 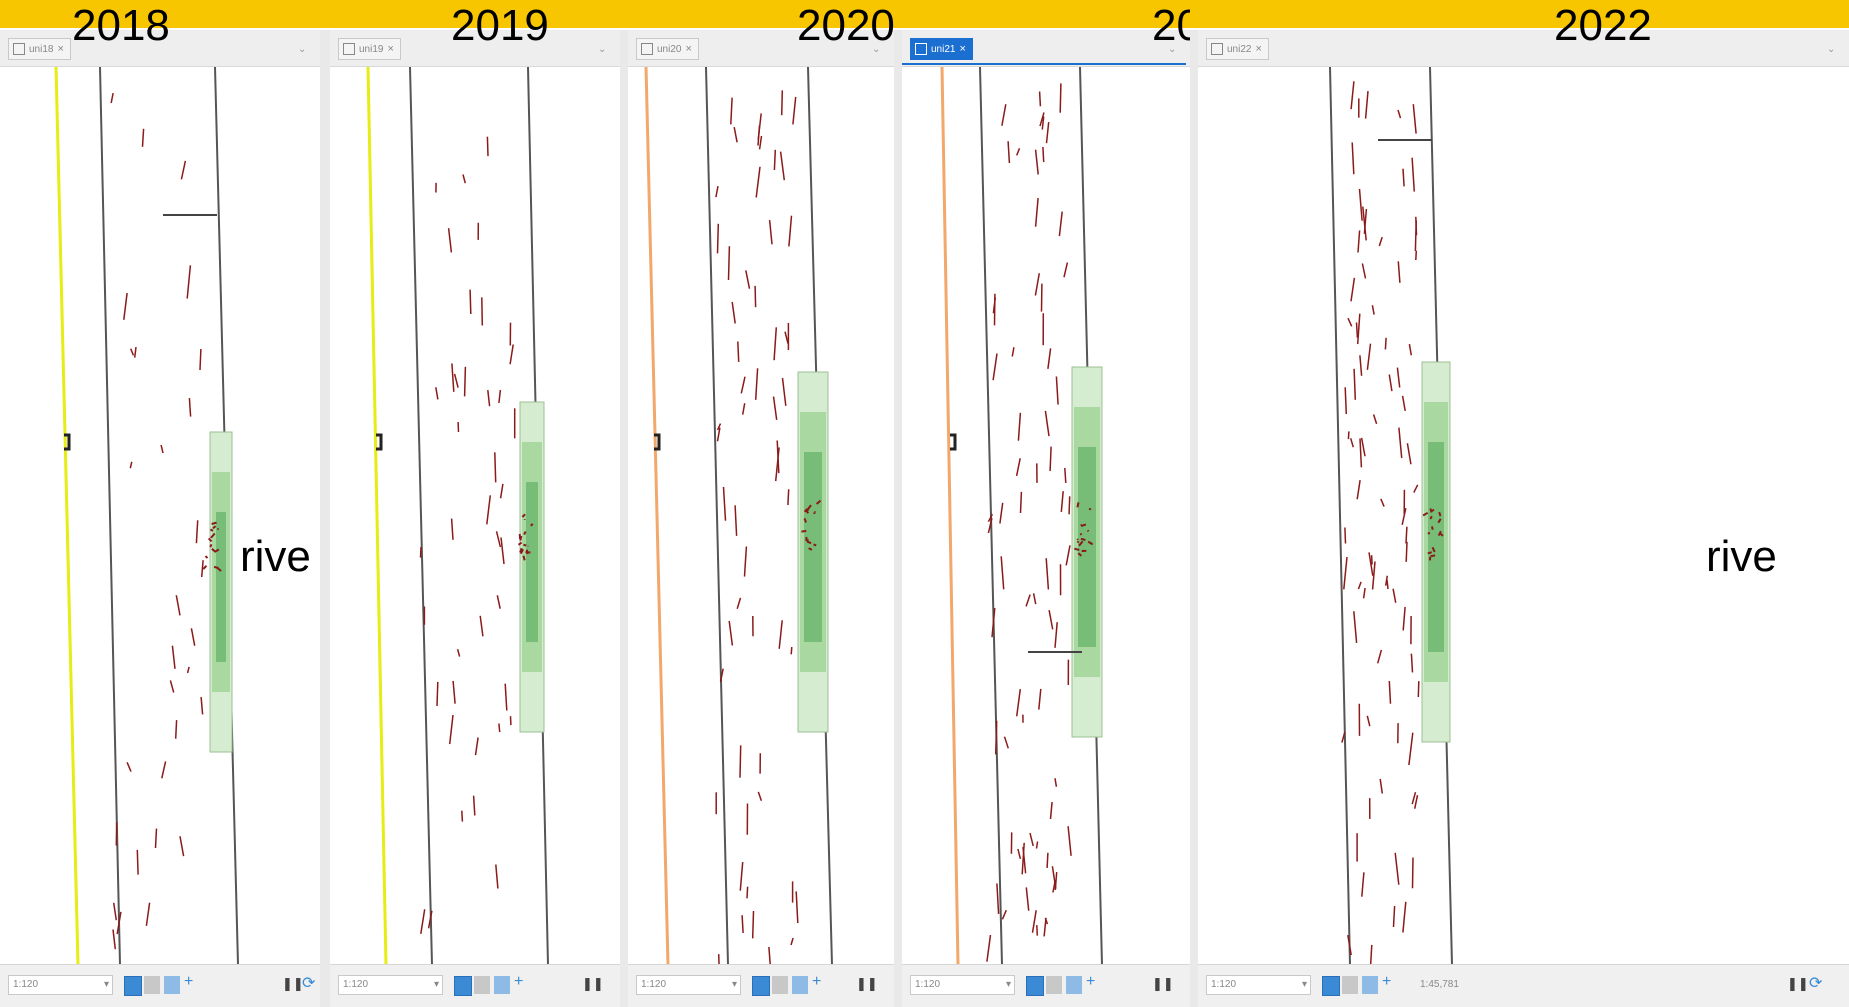 What do you see at coordinates (657, 516) in the screenshot?
I see `road-edge-line` at bounding box center [657, 516].